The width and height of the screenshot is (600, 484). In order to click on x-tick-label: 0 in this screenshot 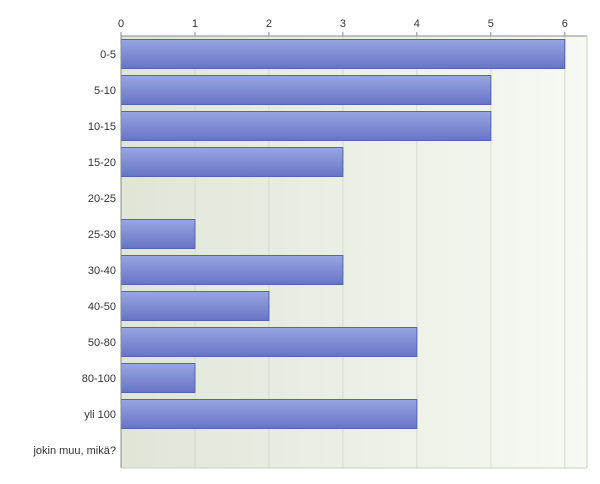, I will do `click(121, 24)`.